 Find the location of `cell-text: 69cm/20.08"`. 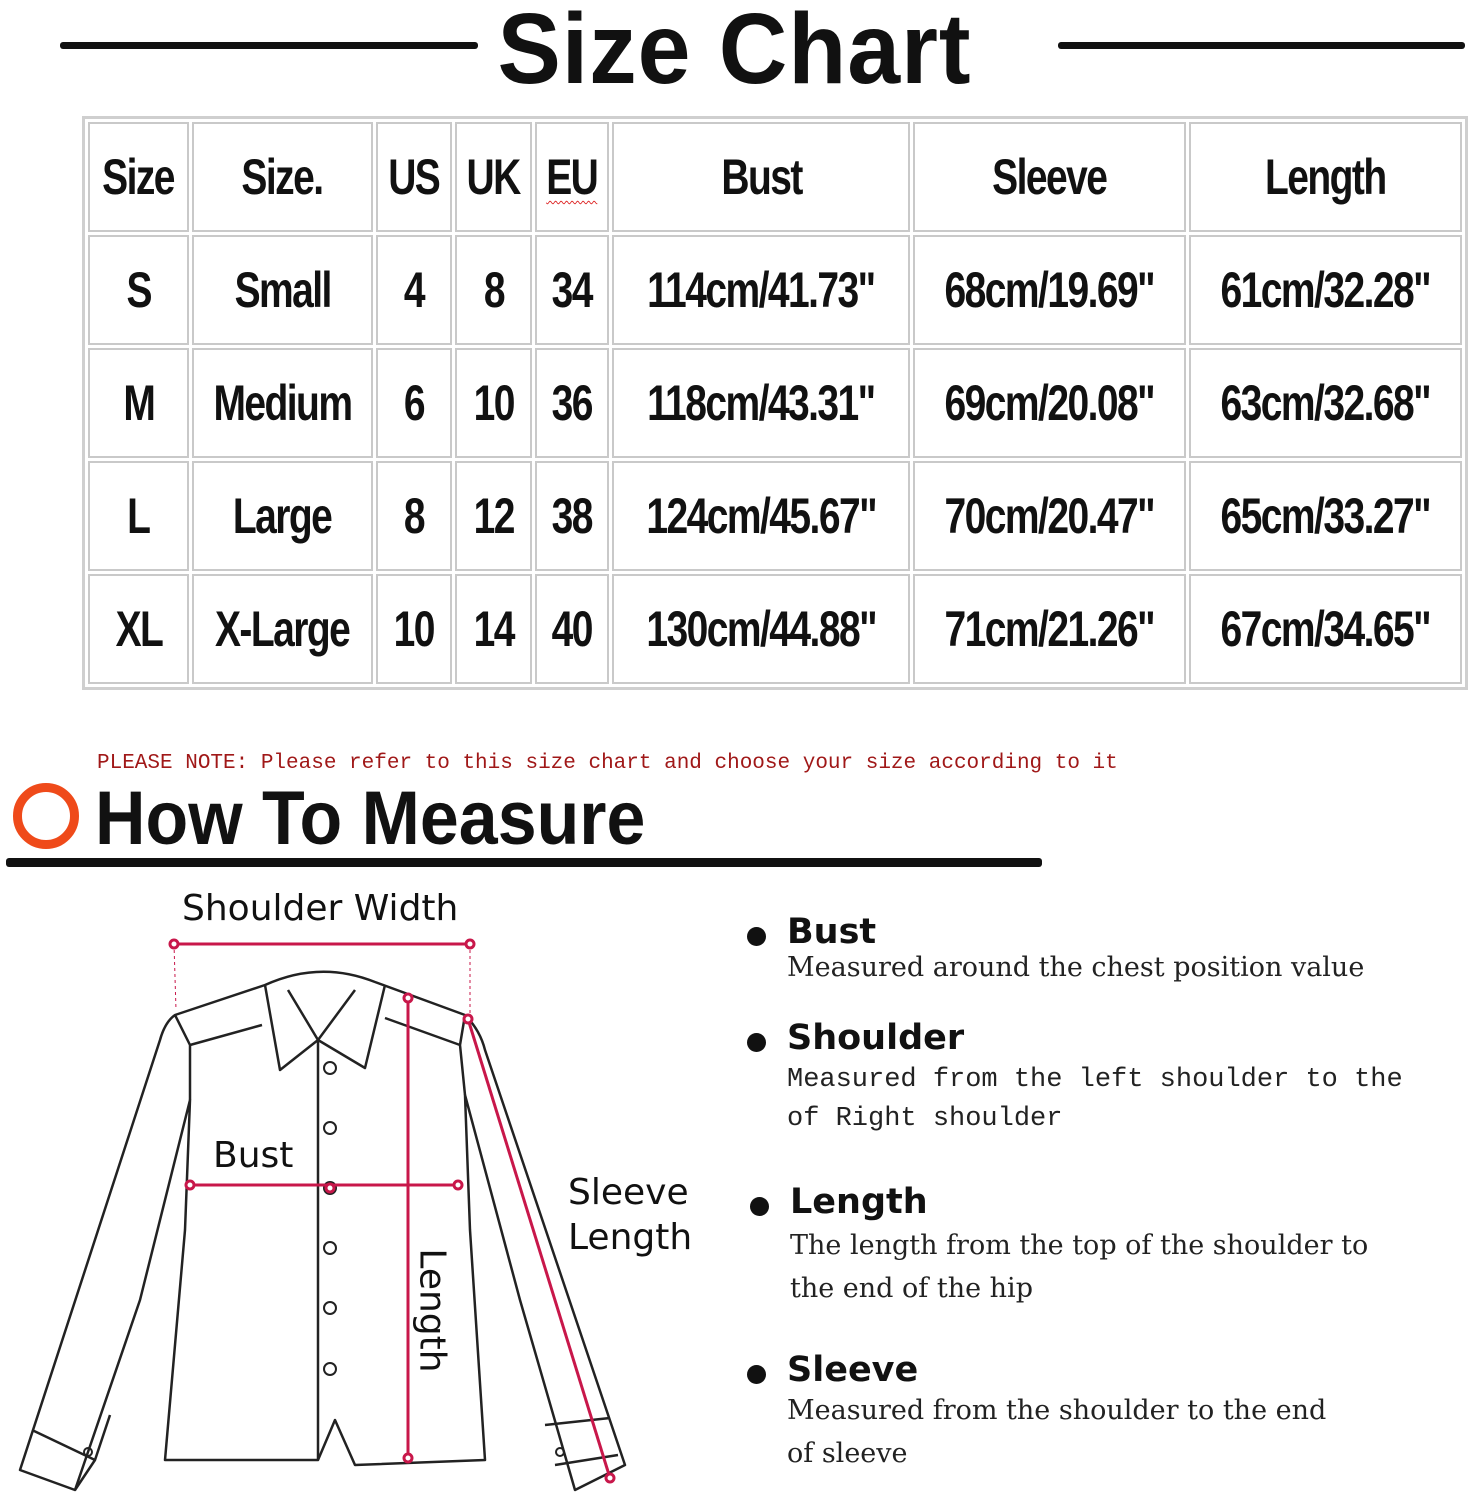

cell-text: 69cm/20.08" is located at coordinates (1050, 403).